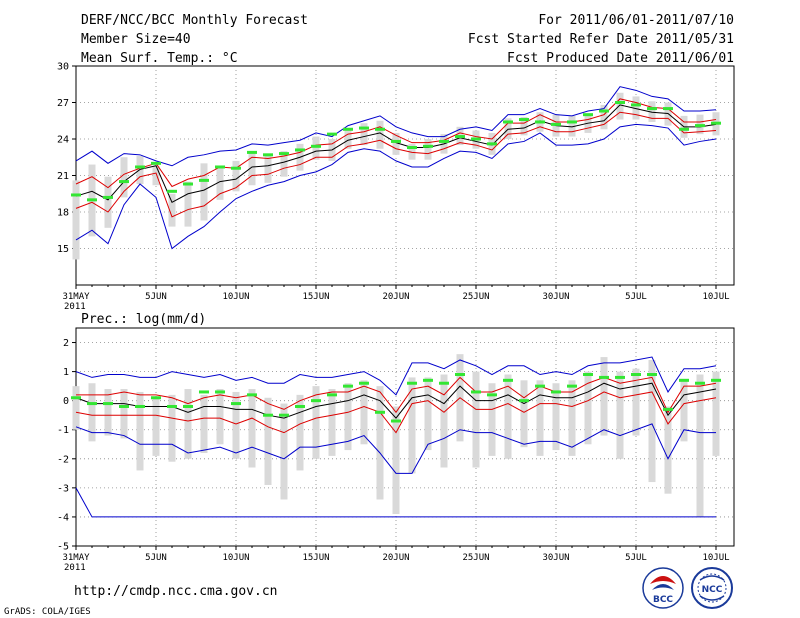 The image size is (800, 618). Describe the element at coordinates (159, 58) in the screenshot. I see `temp-variable-label: Mean Surf. Temp.: °C` at that location.